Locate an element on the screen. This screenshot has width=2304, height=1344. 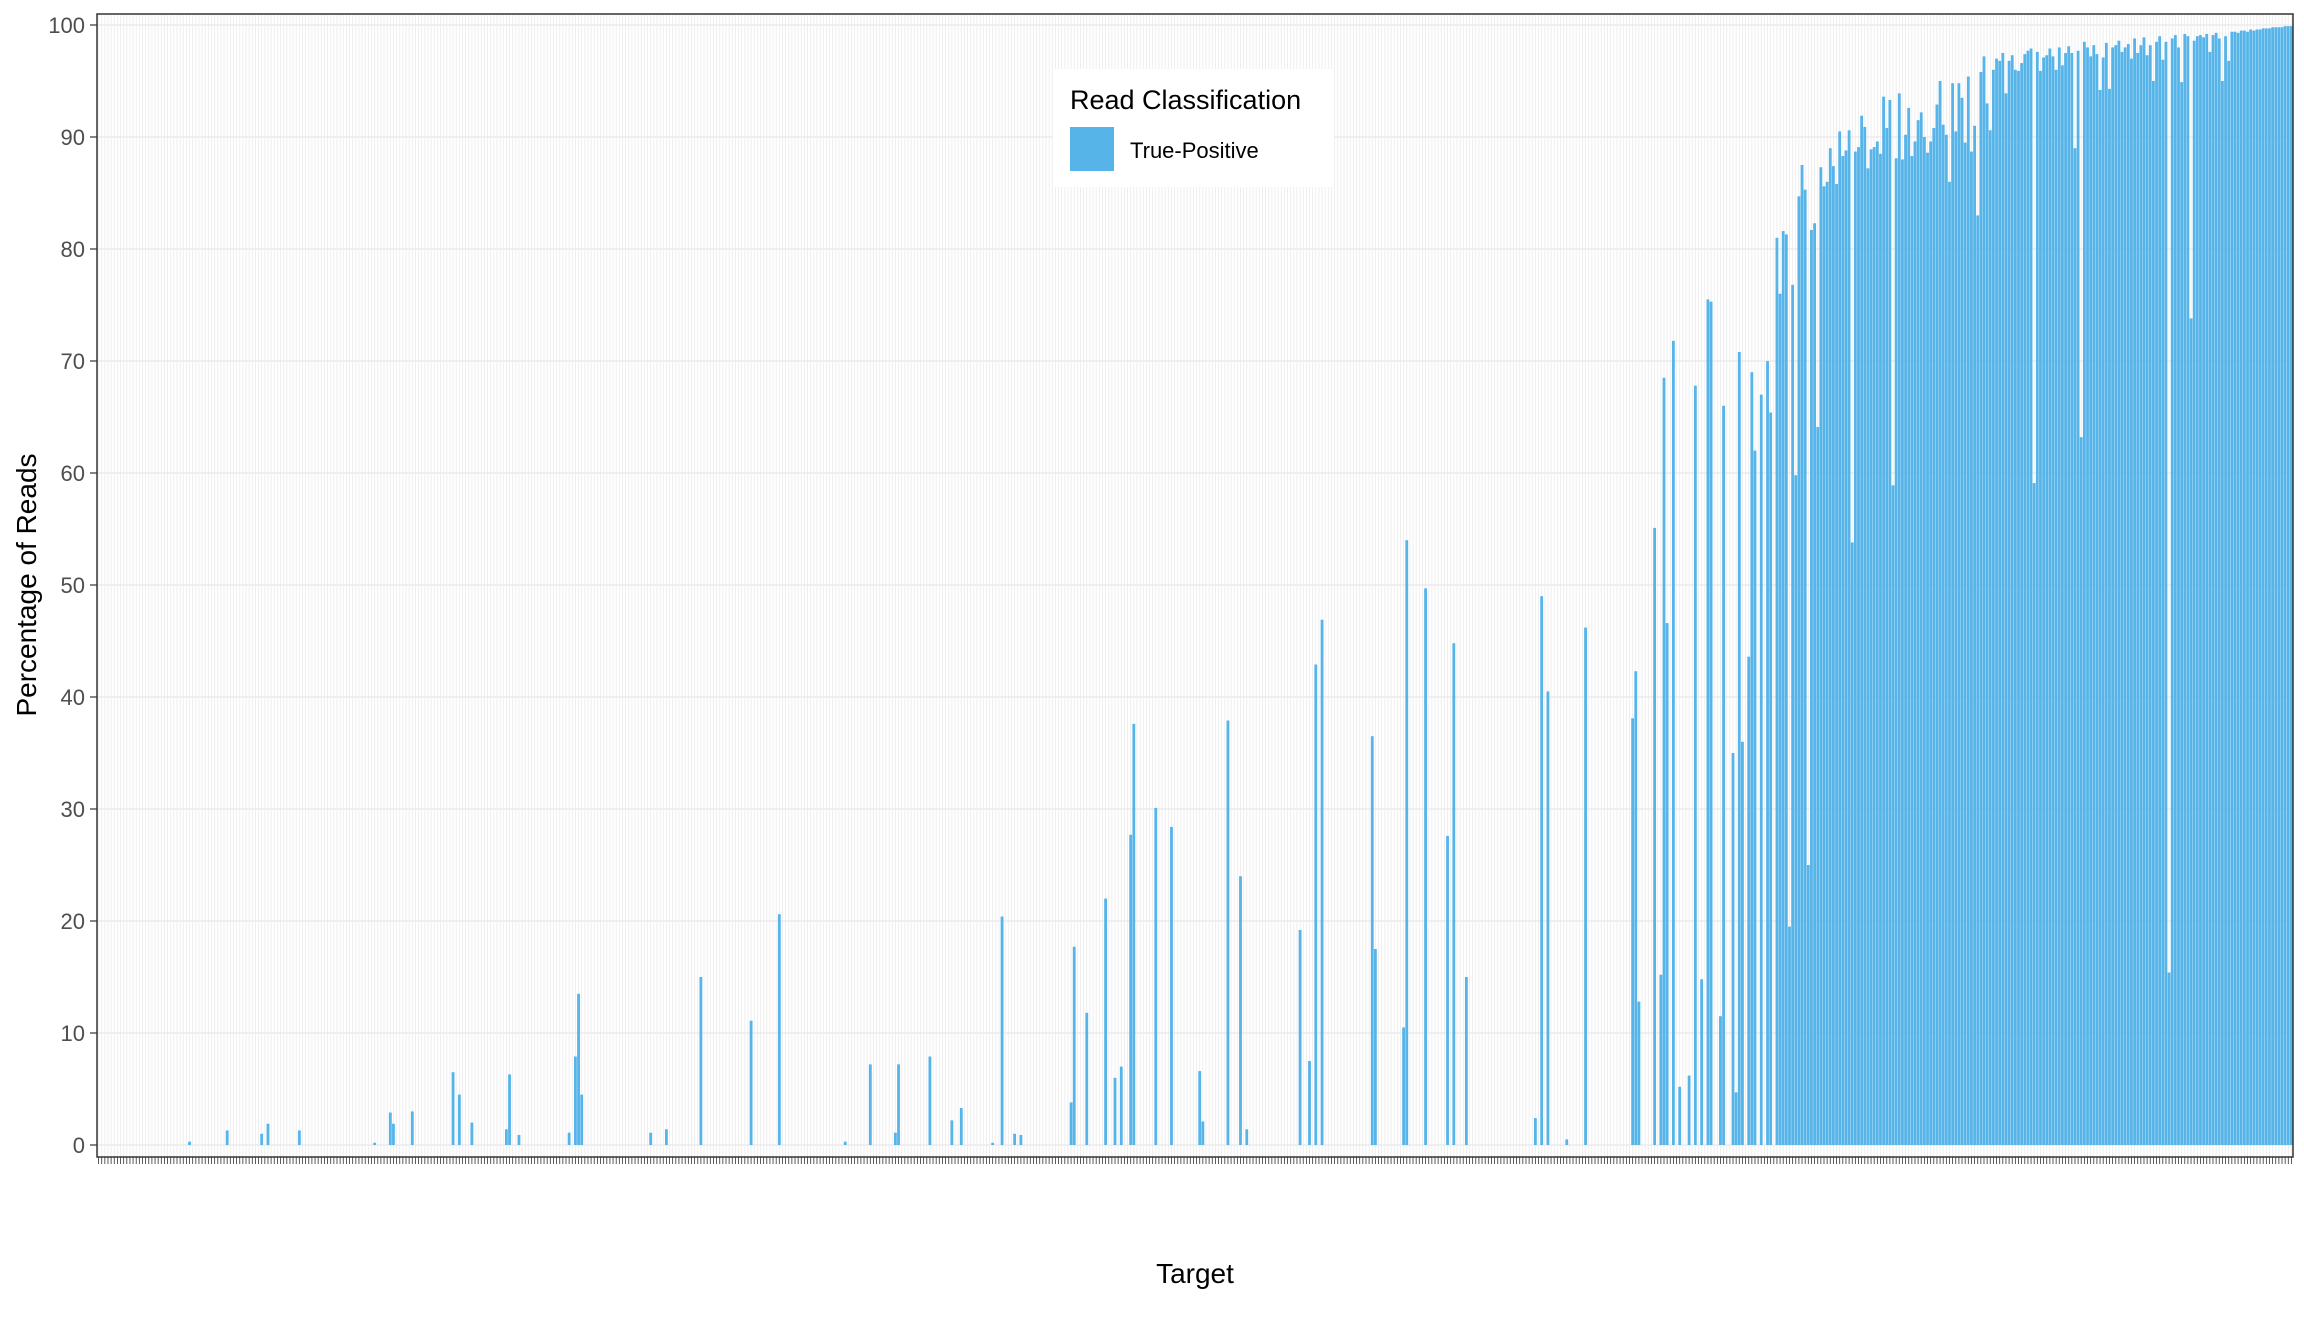
y-tick-label: 40 is located at coordinates (73, 697).